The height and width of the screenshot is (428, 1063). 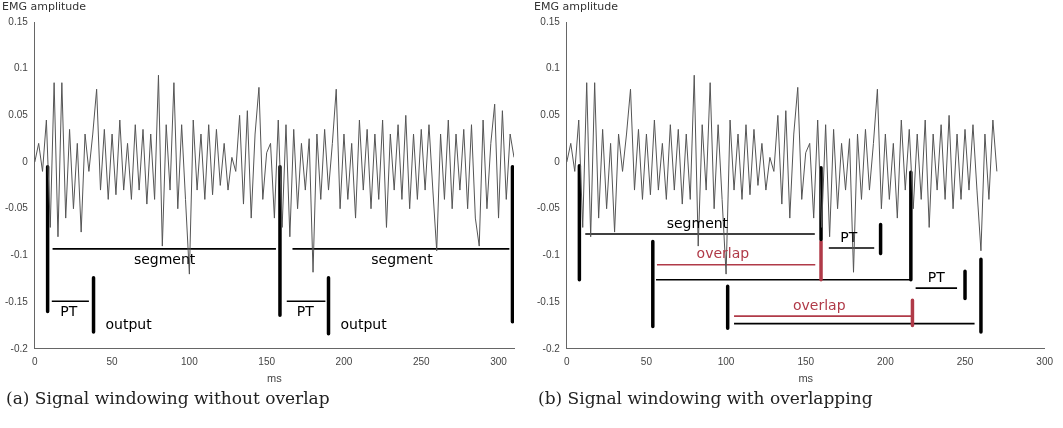 What do you see at coordinates (819, 304) in the screenshot?
I see `annotation: overlap` at bounding box center [819, 304].